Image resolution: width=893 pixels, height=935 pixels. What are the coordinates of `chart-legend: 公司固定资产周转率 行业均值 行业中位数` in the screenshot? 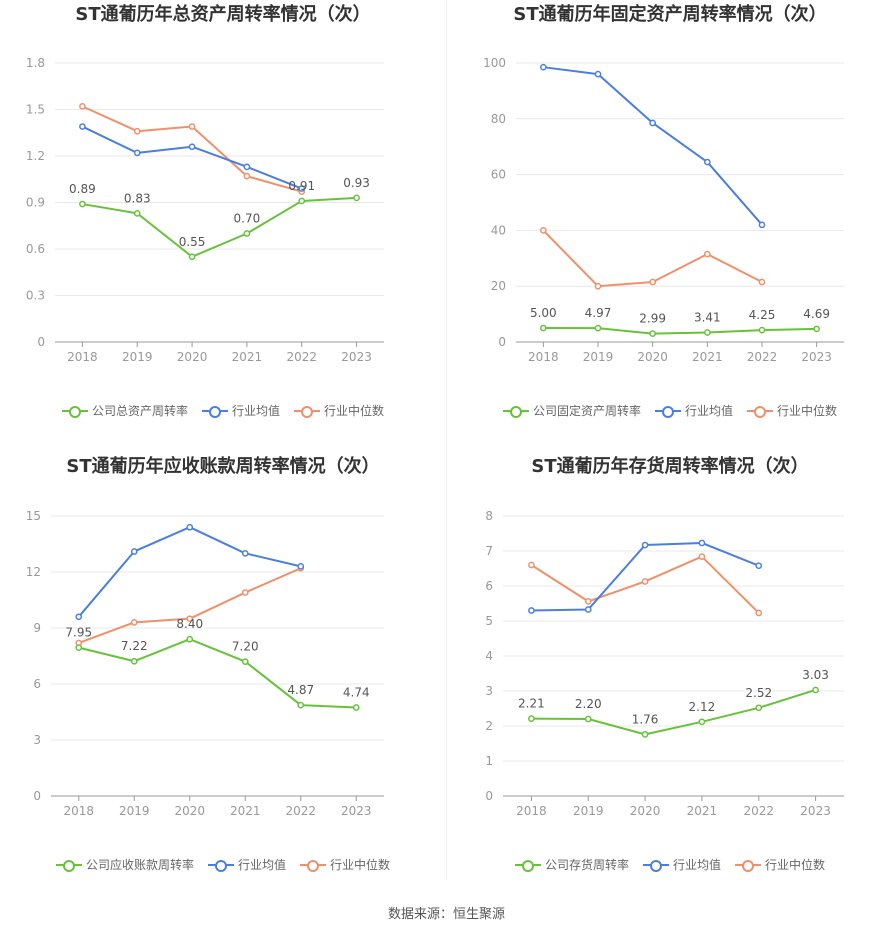 It's located at (670, 410).